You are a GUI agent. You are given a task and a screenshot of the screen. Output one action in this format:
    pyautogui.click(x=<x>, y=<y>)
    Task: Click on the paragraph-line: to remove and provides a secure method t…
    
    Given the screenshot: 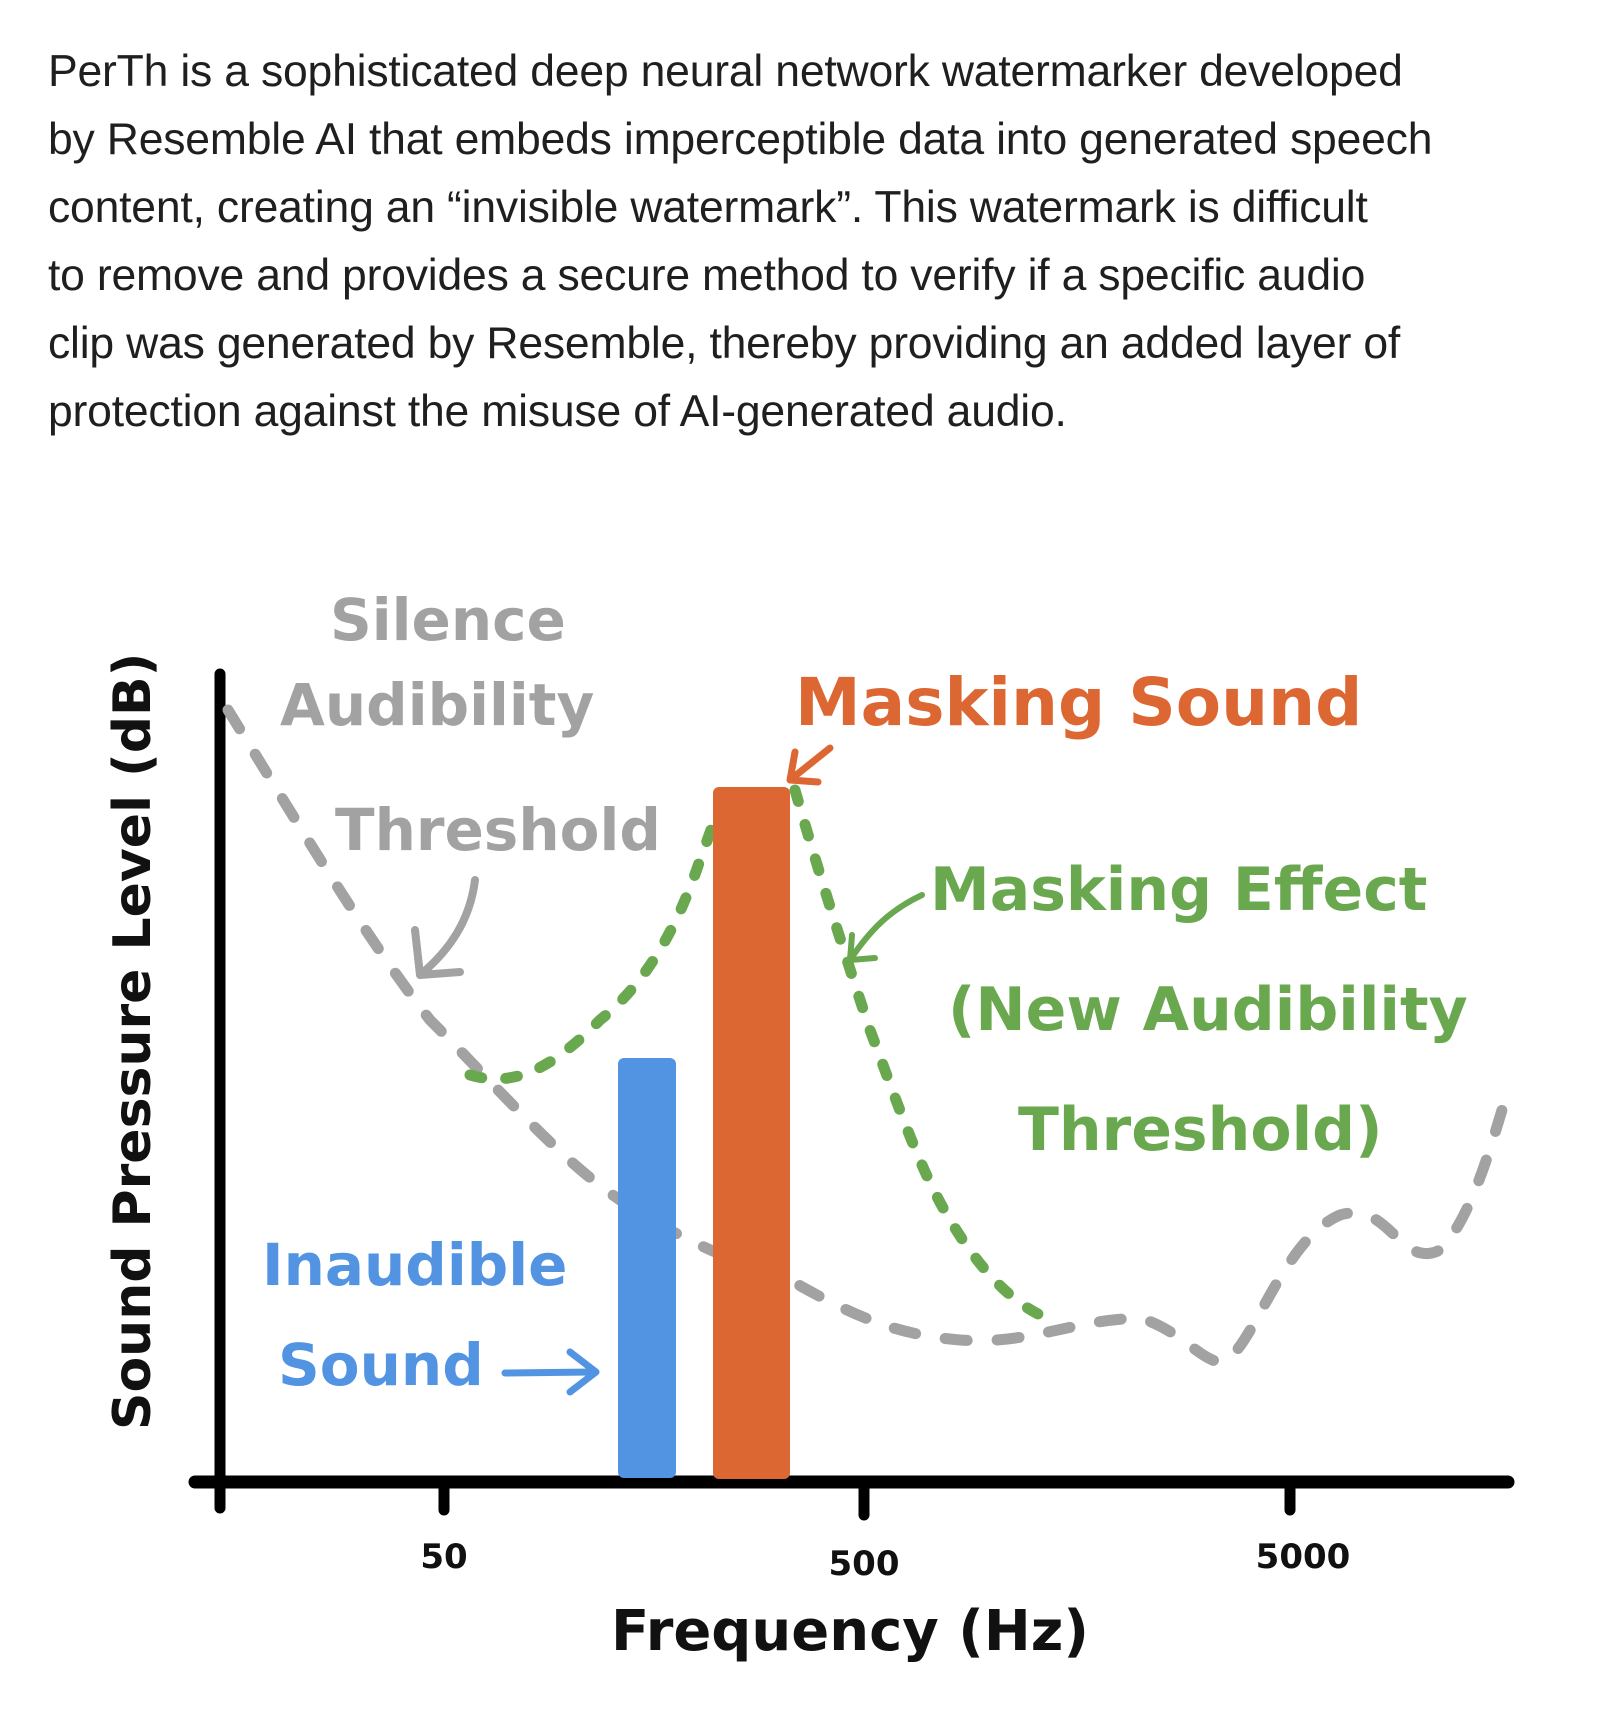 What is the action you would take?
    pyautogui.click(x=707, y=275)
    